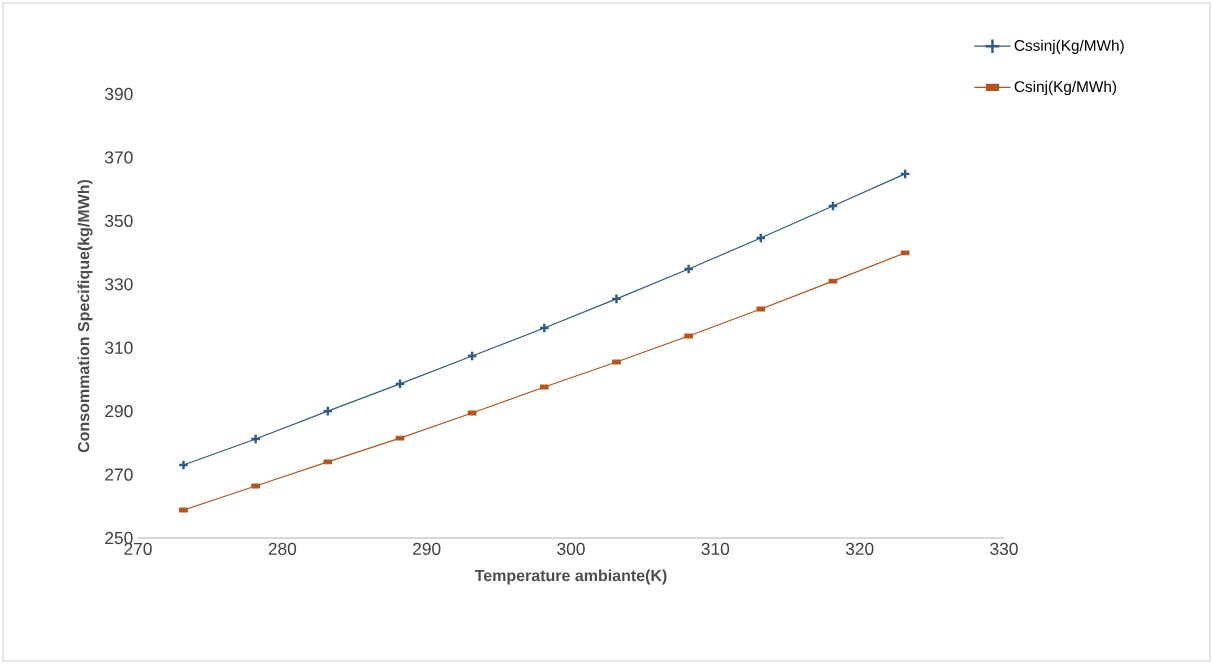 The height and width of the screenshot is (664, 1213). What do you see at coordinates (1065, 88) in the screenshot?
I see `legend-label: Csinj(Kg/MWh)` at bounding box center [1065, 88].